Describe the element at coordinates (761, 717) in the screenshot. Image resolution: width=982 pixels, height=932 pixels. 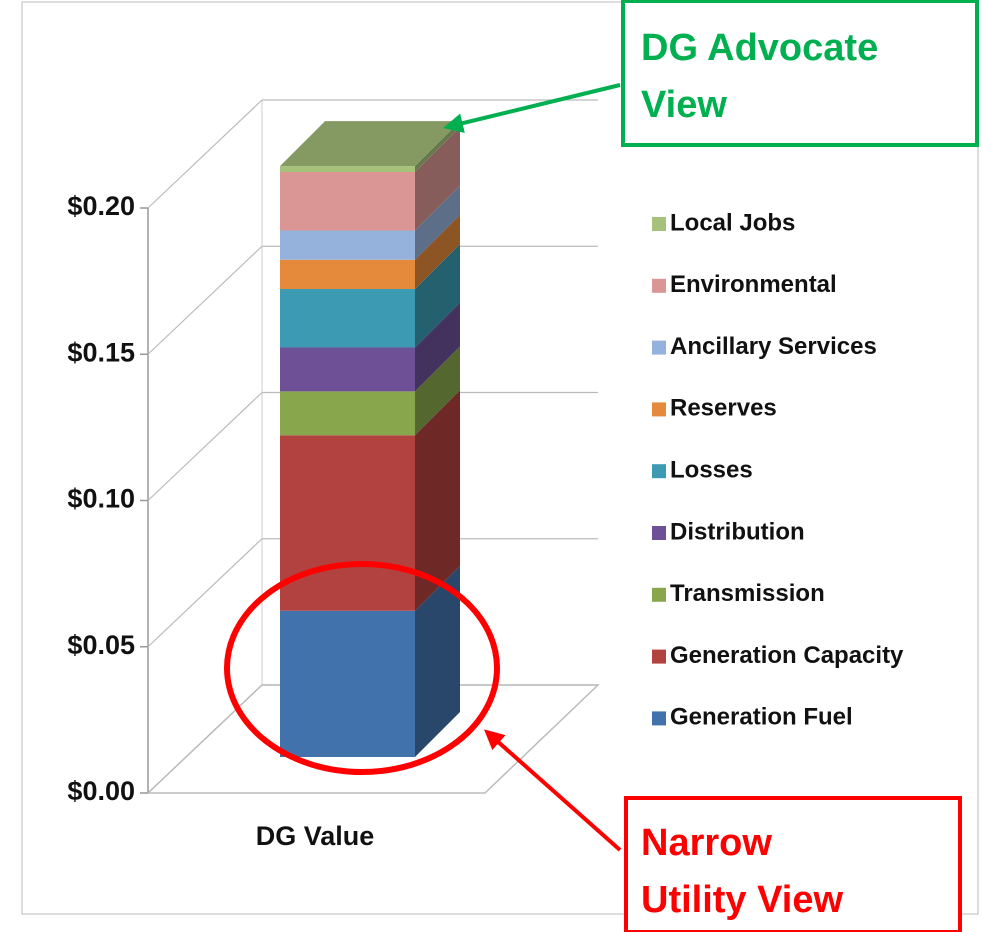
I see `legend-label: Generation Fuel` at that location.